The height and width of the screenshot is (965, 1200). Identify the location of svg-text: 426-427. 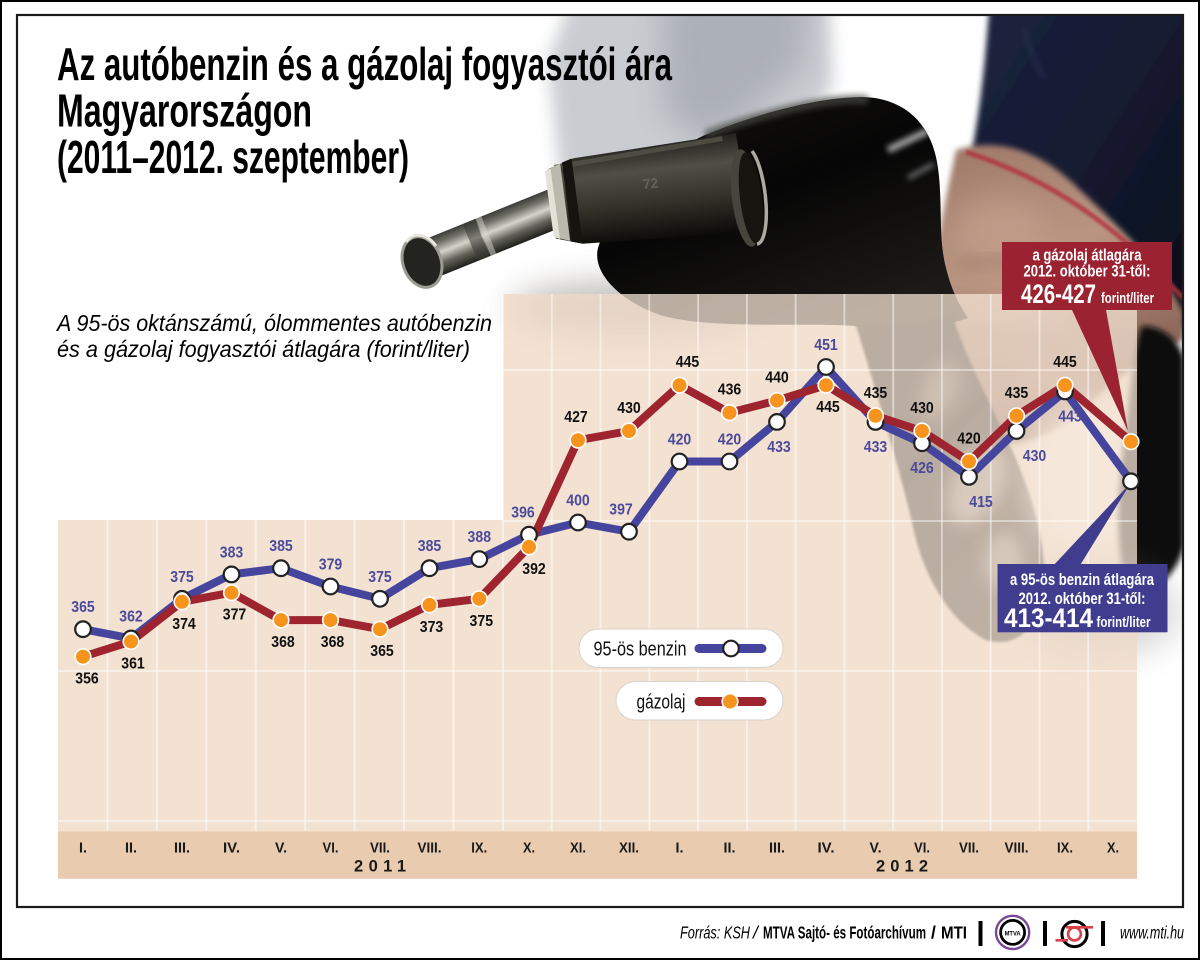
(1058, 294).